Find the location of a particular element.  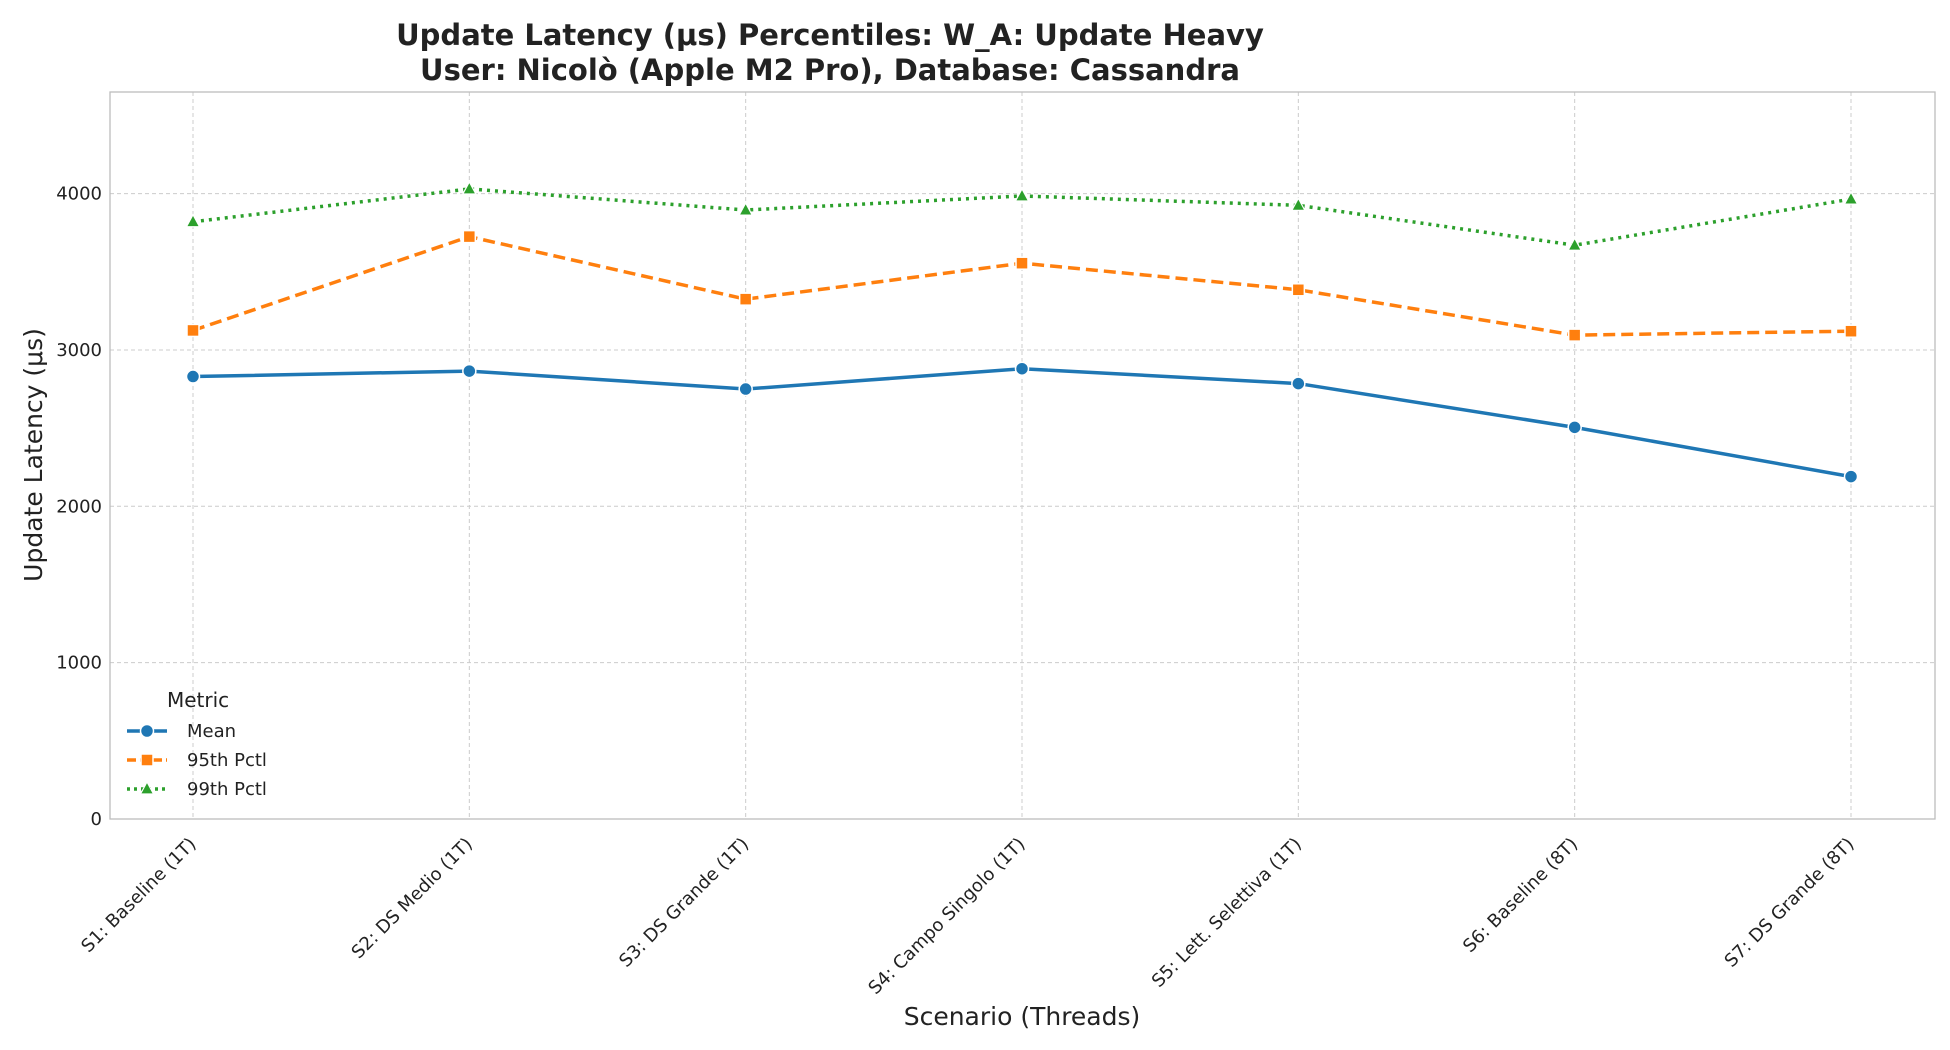

series-95th-pctl is located at coordinates (1022, 285).